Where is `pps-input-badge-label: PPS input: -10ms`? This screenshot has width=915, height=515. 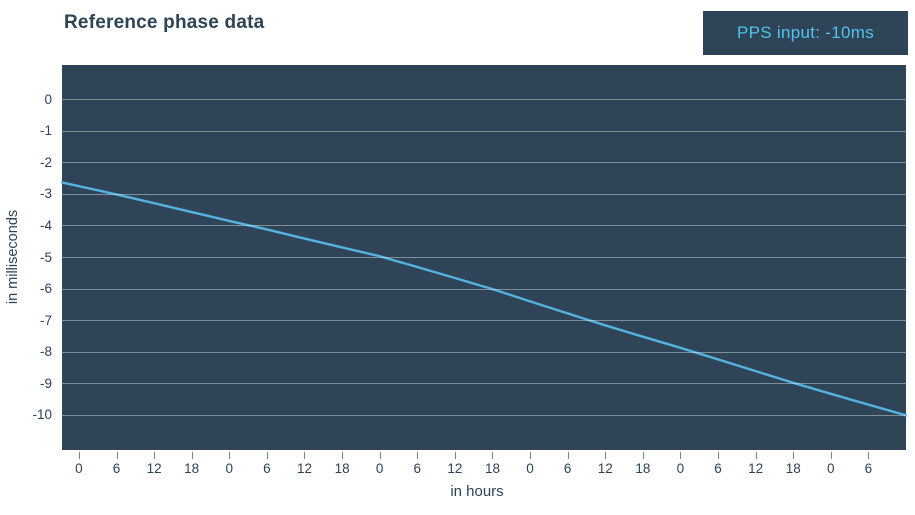
pps-input-badge-label: PPS input: -10ms is located at coordinates (805, 32).